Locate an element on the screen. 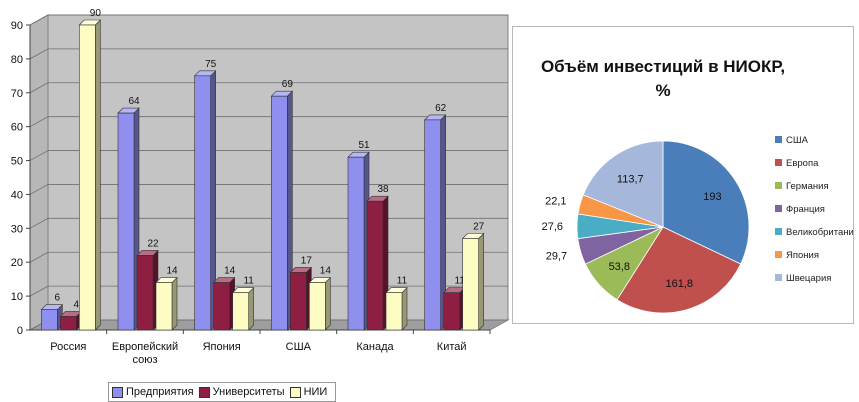 This screenshot has height=402, width=859. x-tick-label: Россия is located at coordinates (68, 347).